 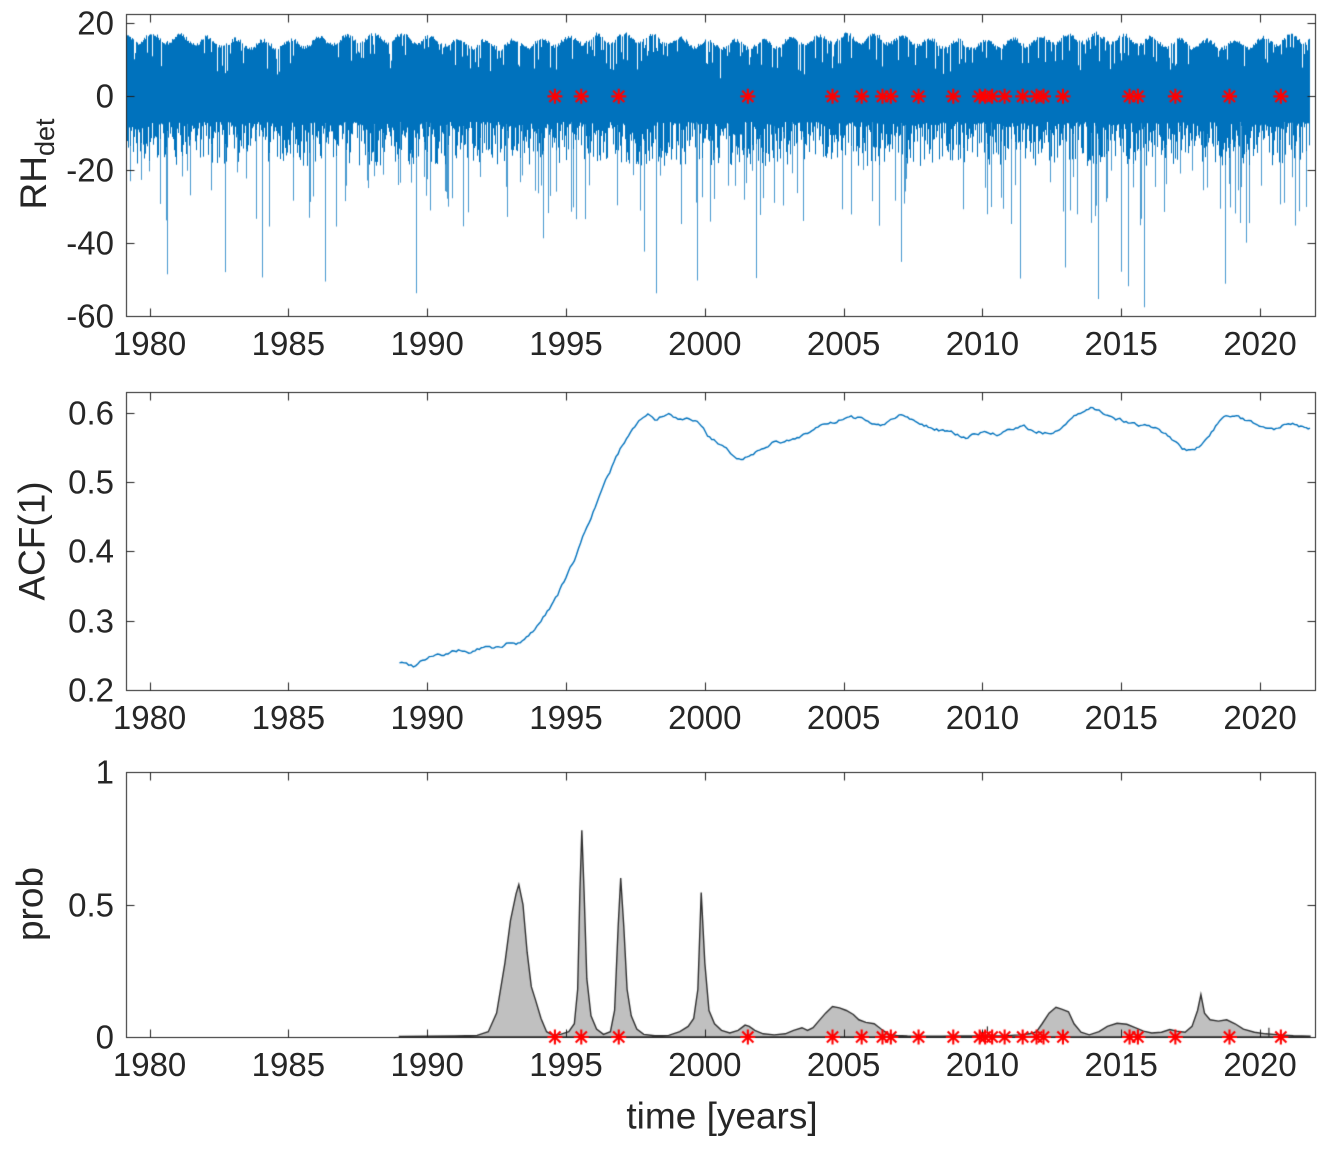 What do you see at coordinates (91, 621) in the screenshot?
I see `panel2-ytick-0.3: 0.3` at bounding box center [91, 621].